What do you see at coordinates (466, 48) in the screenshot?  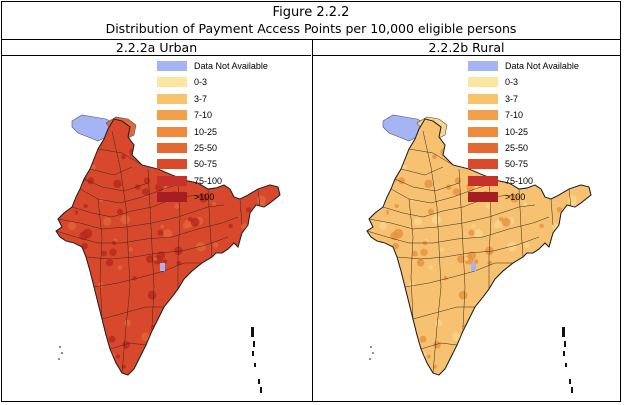 I see `rural-panel-title: 2.2.2b Rural` at bounding box center [466, 48].